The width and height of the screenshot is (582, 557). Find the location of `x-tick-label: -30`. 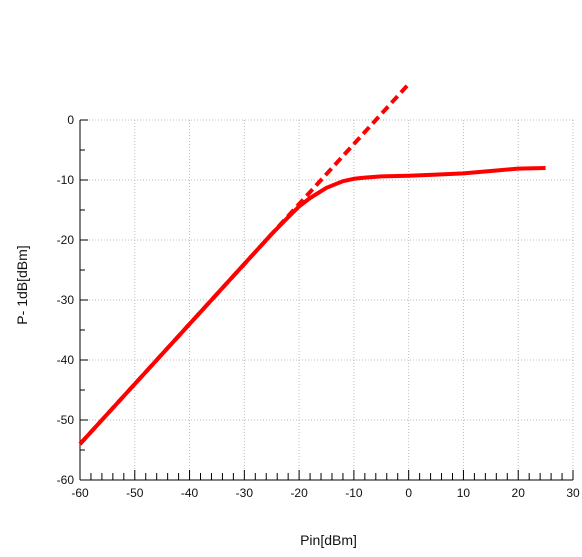

x-tick-label: -30 is located at coordinates (245, 493).